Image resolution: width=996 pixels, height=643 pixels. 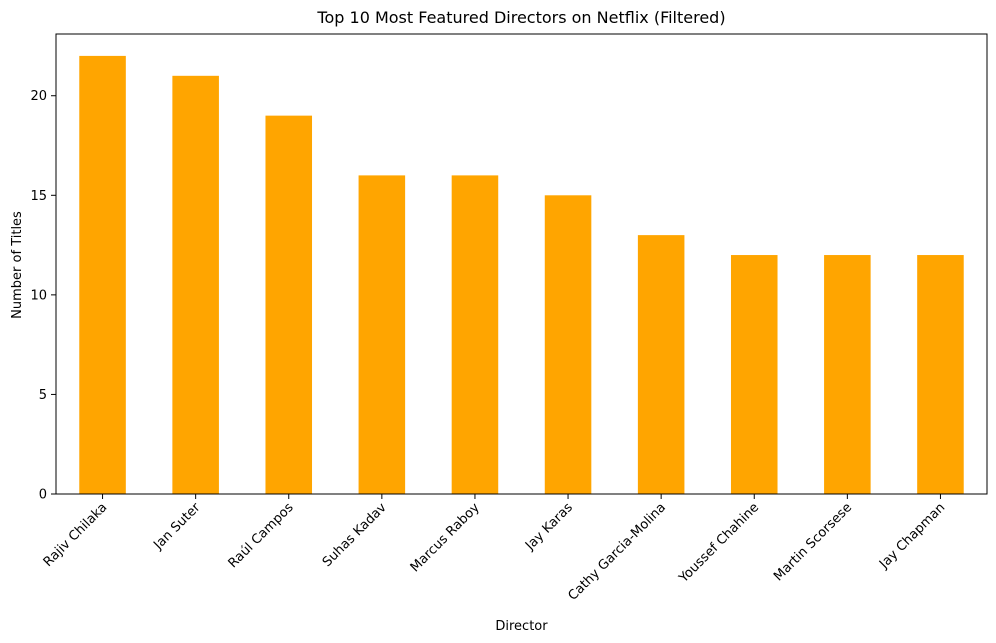 What do you see at coordinates (549, 527) in the screenshot?
I see `x-tick-label: Jay Karas` at bounding box center [549, 527].